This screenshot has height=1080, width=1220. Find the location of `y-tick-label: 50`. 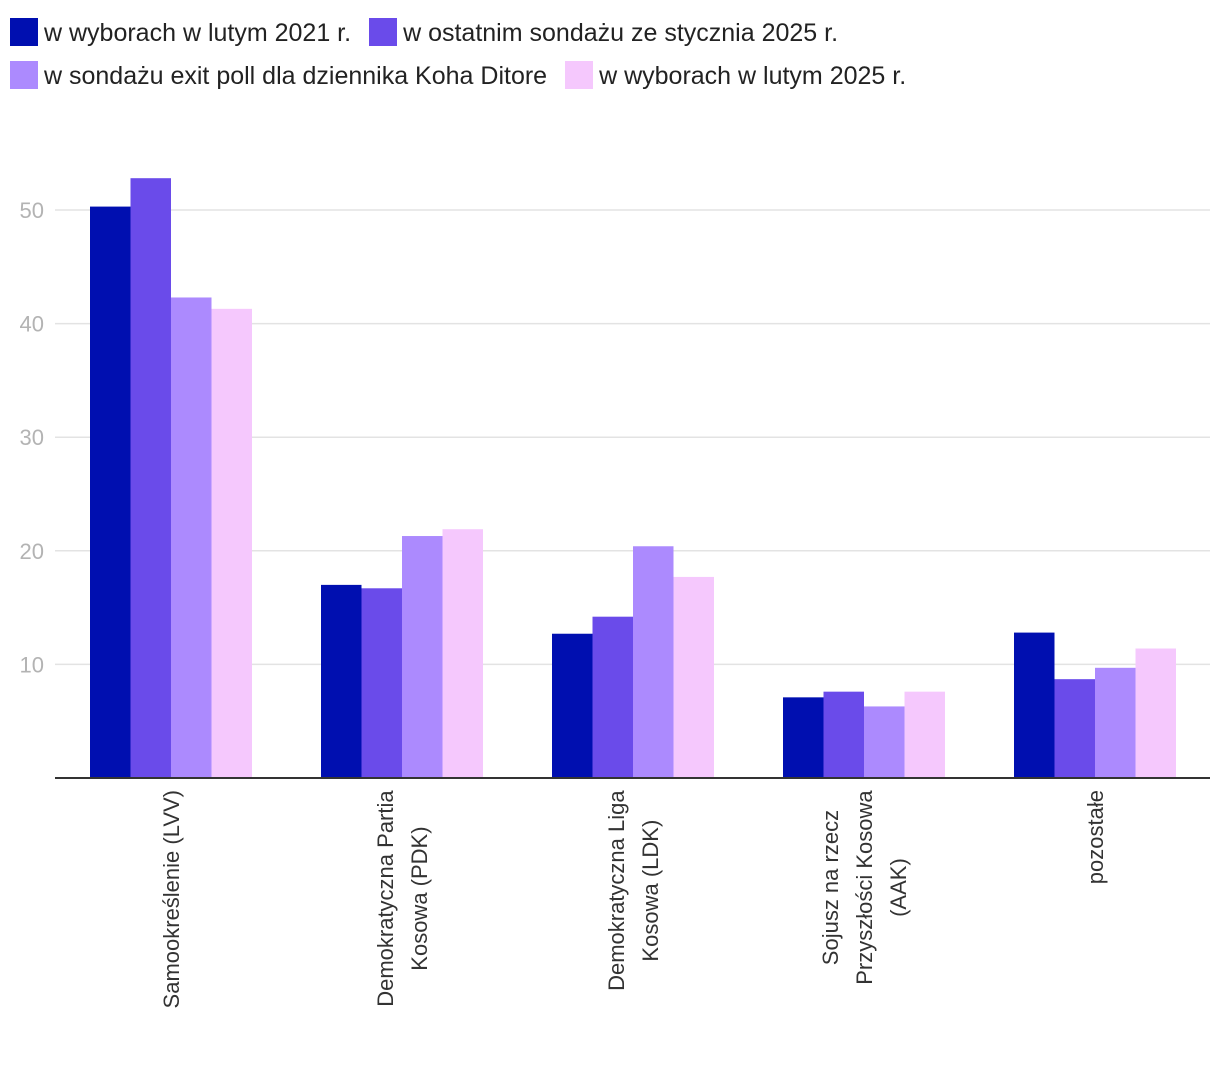

y-tick-label: 50 is located at coordinates (32, 210).